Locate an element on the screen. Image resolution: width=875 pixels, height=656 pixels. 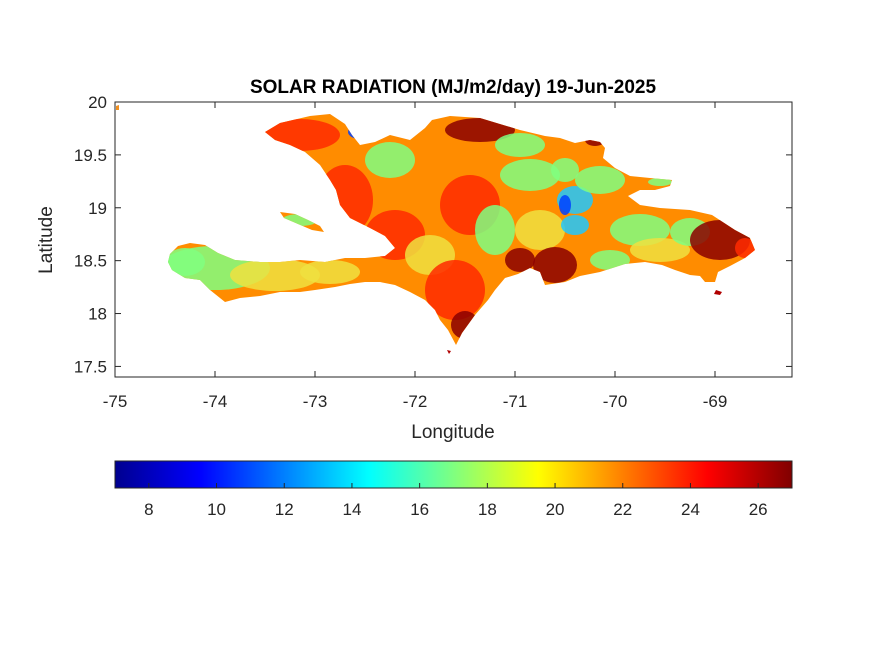
colorbar: 8 10 12 14 16 18 20 22 24 26 is located at coordinates (453, 489).